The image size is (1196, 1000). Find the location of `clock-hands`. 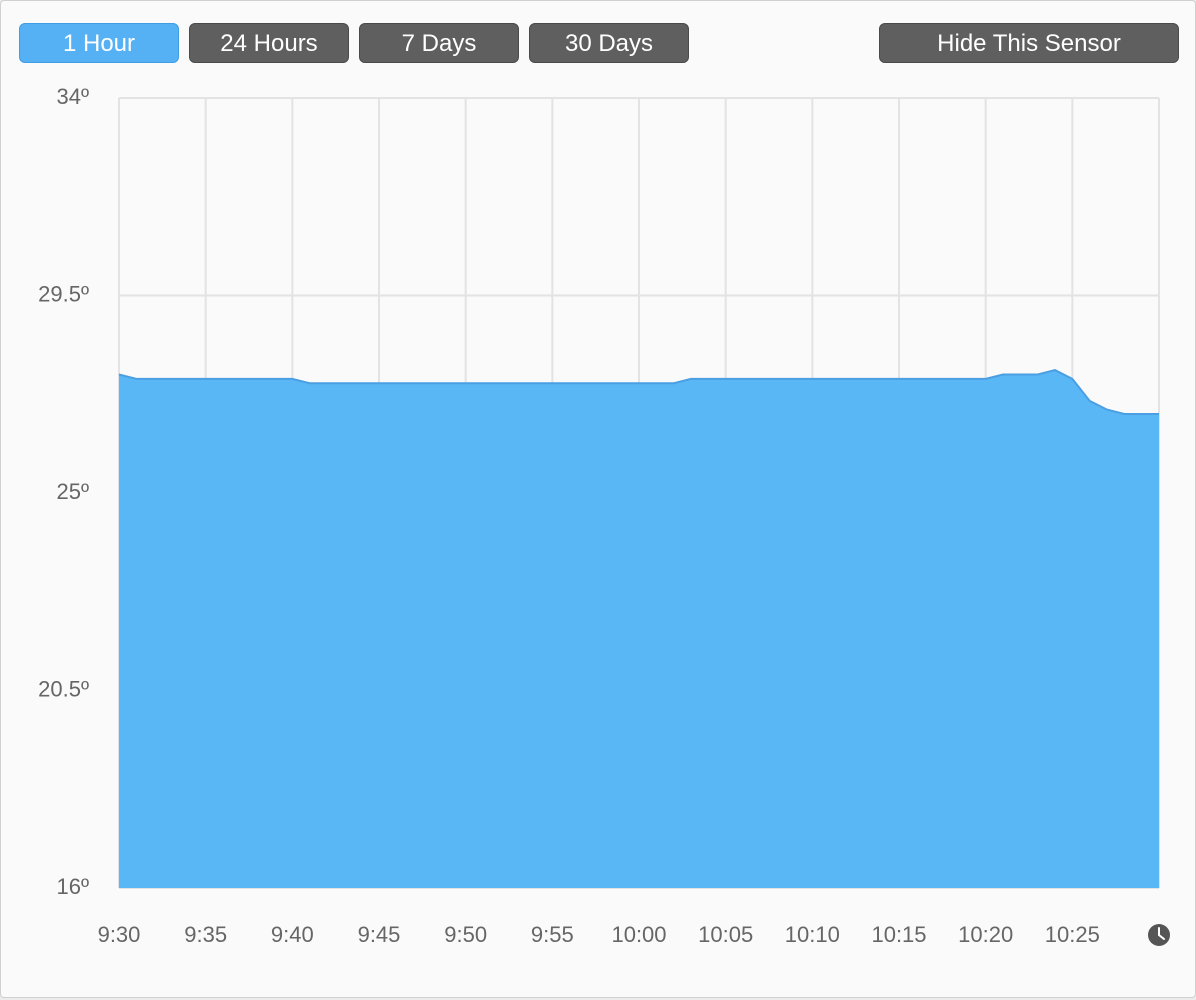

clock-hands is located at coordinates (1161, 933).